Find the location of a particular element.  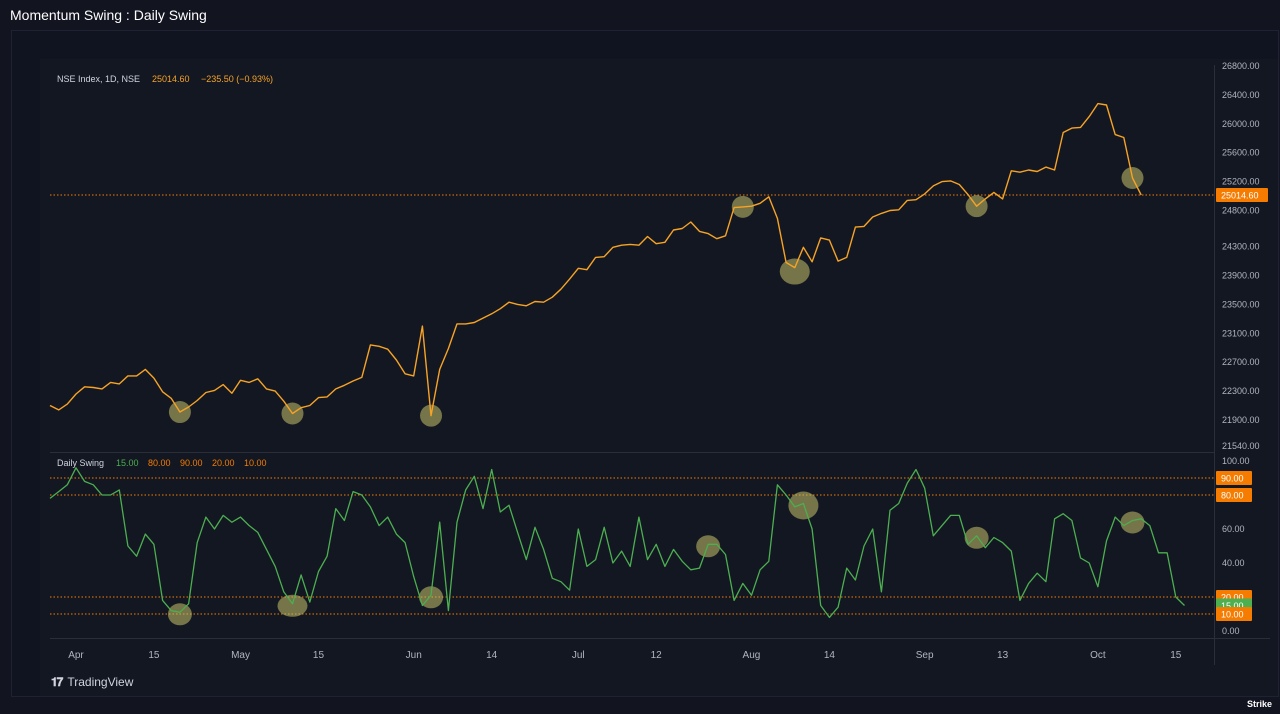

time-tick-label: Jun is located at coordinates (414, 655).